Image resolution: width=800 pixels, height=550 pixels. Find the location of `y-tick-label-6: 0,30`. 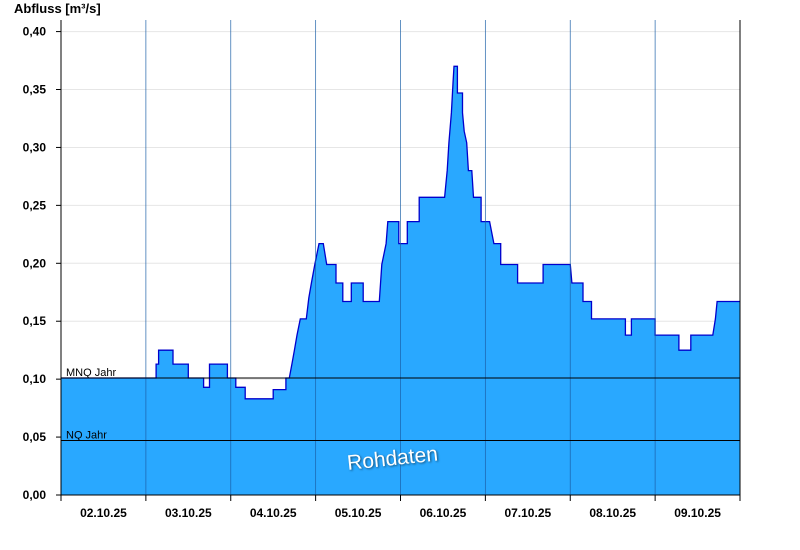

y-tick-label-6: 0,30 is located at coordinates (35, 147).